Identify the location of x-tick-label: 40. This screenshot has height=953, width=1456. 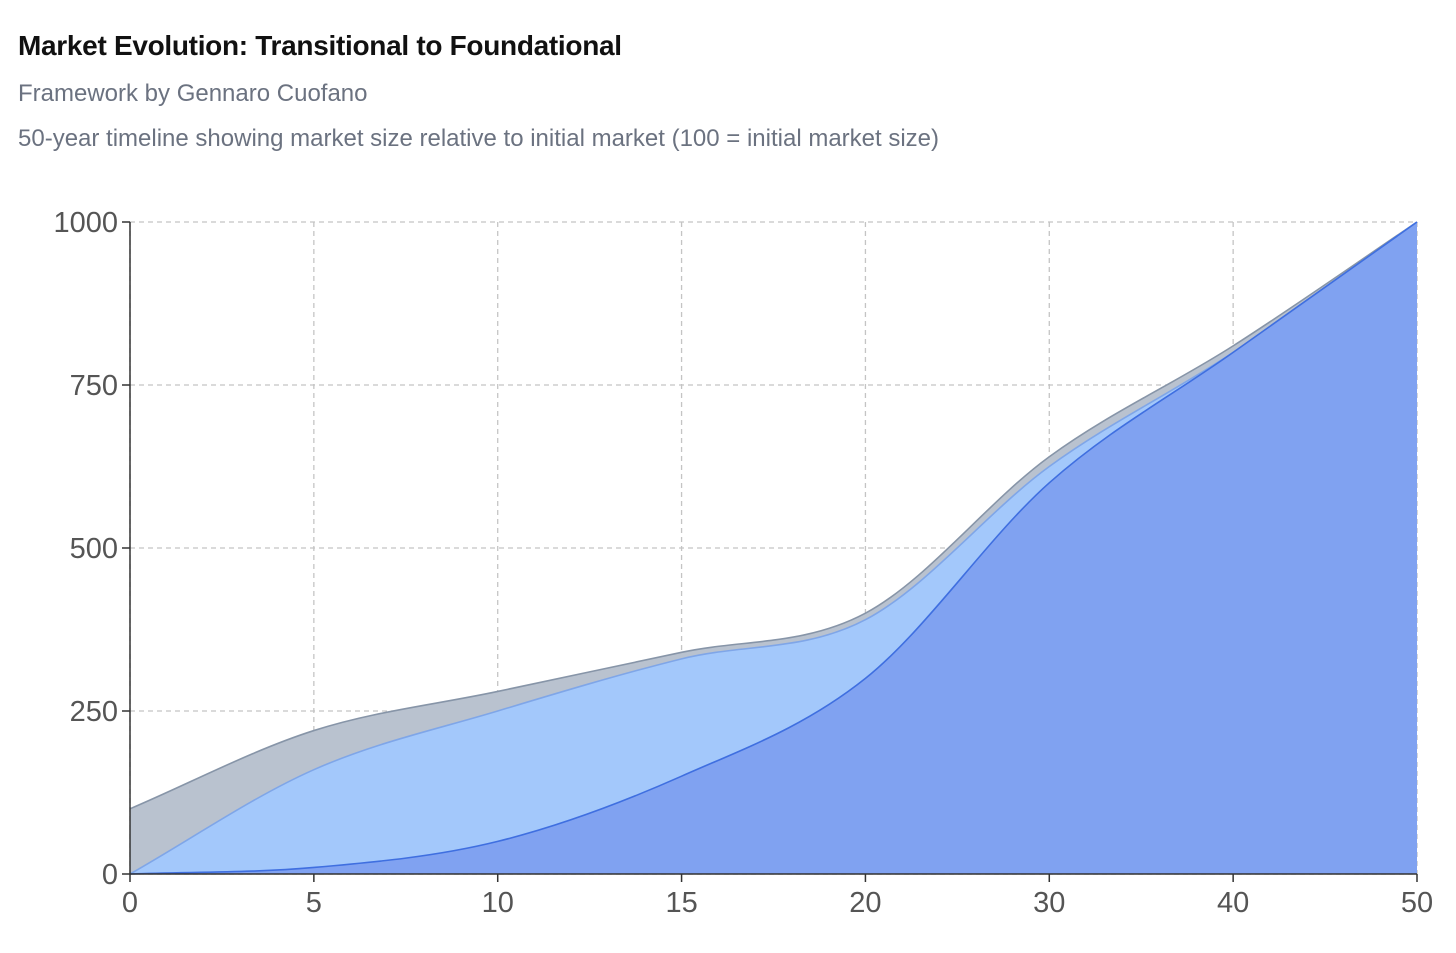
(1233, 903).